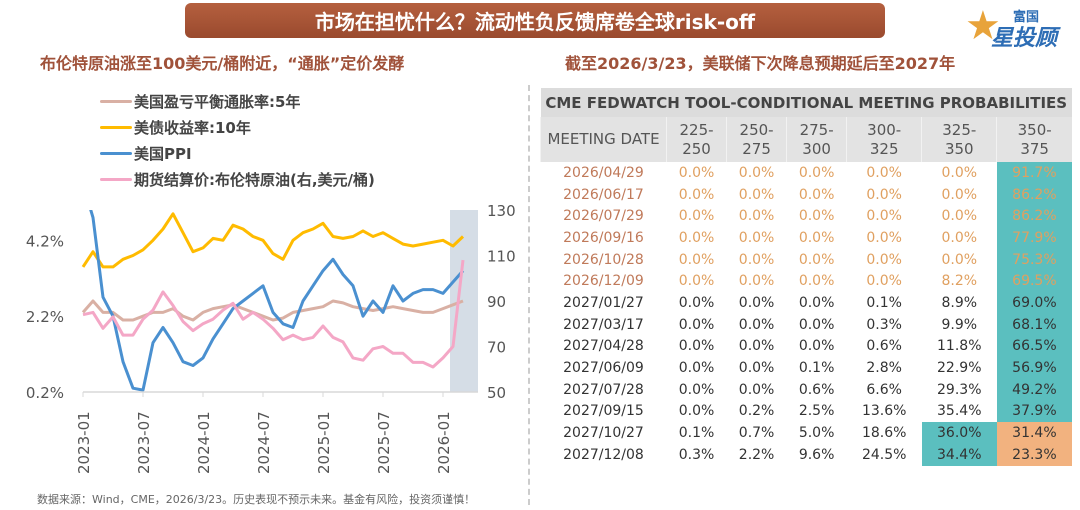 This screenshot has height=510, width=1080. Describe the element at coordinates (756, 129) in the screenshot. I see `header-line: 250-` at that location.